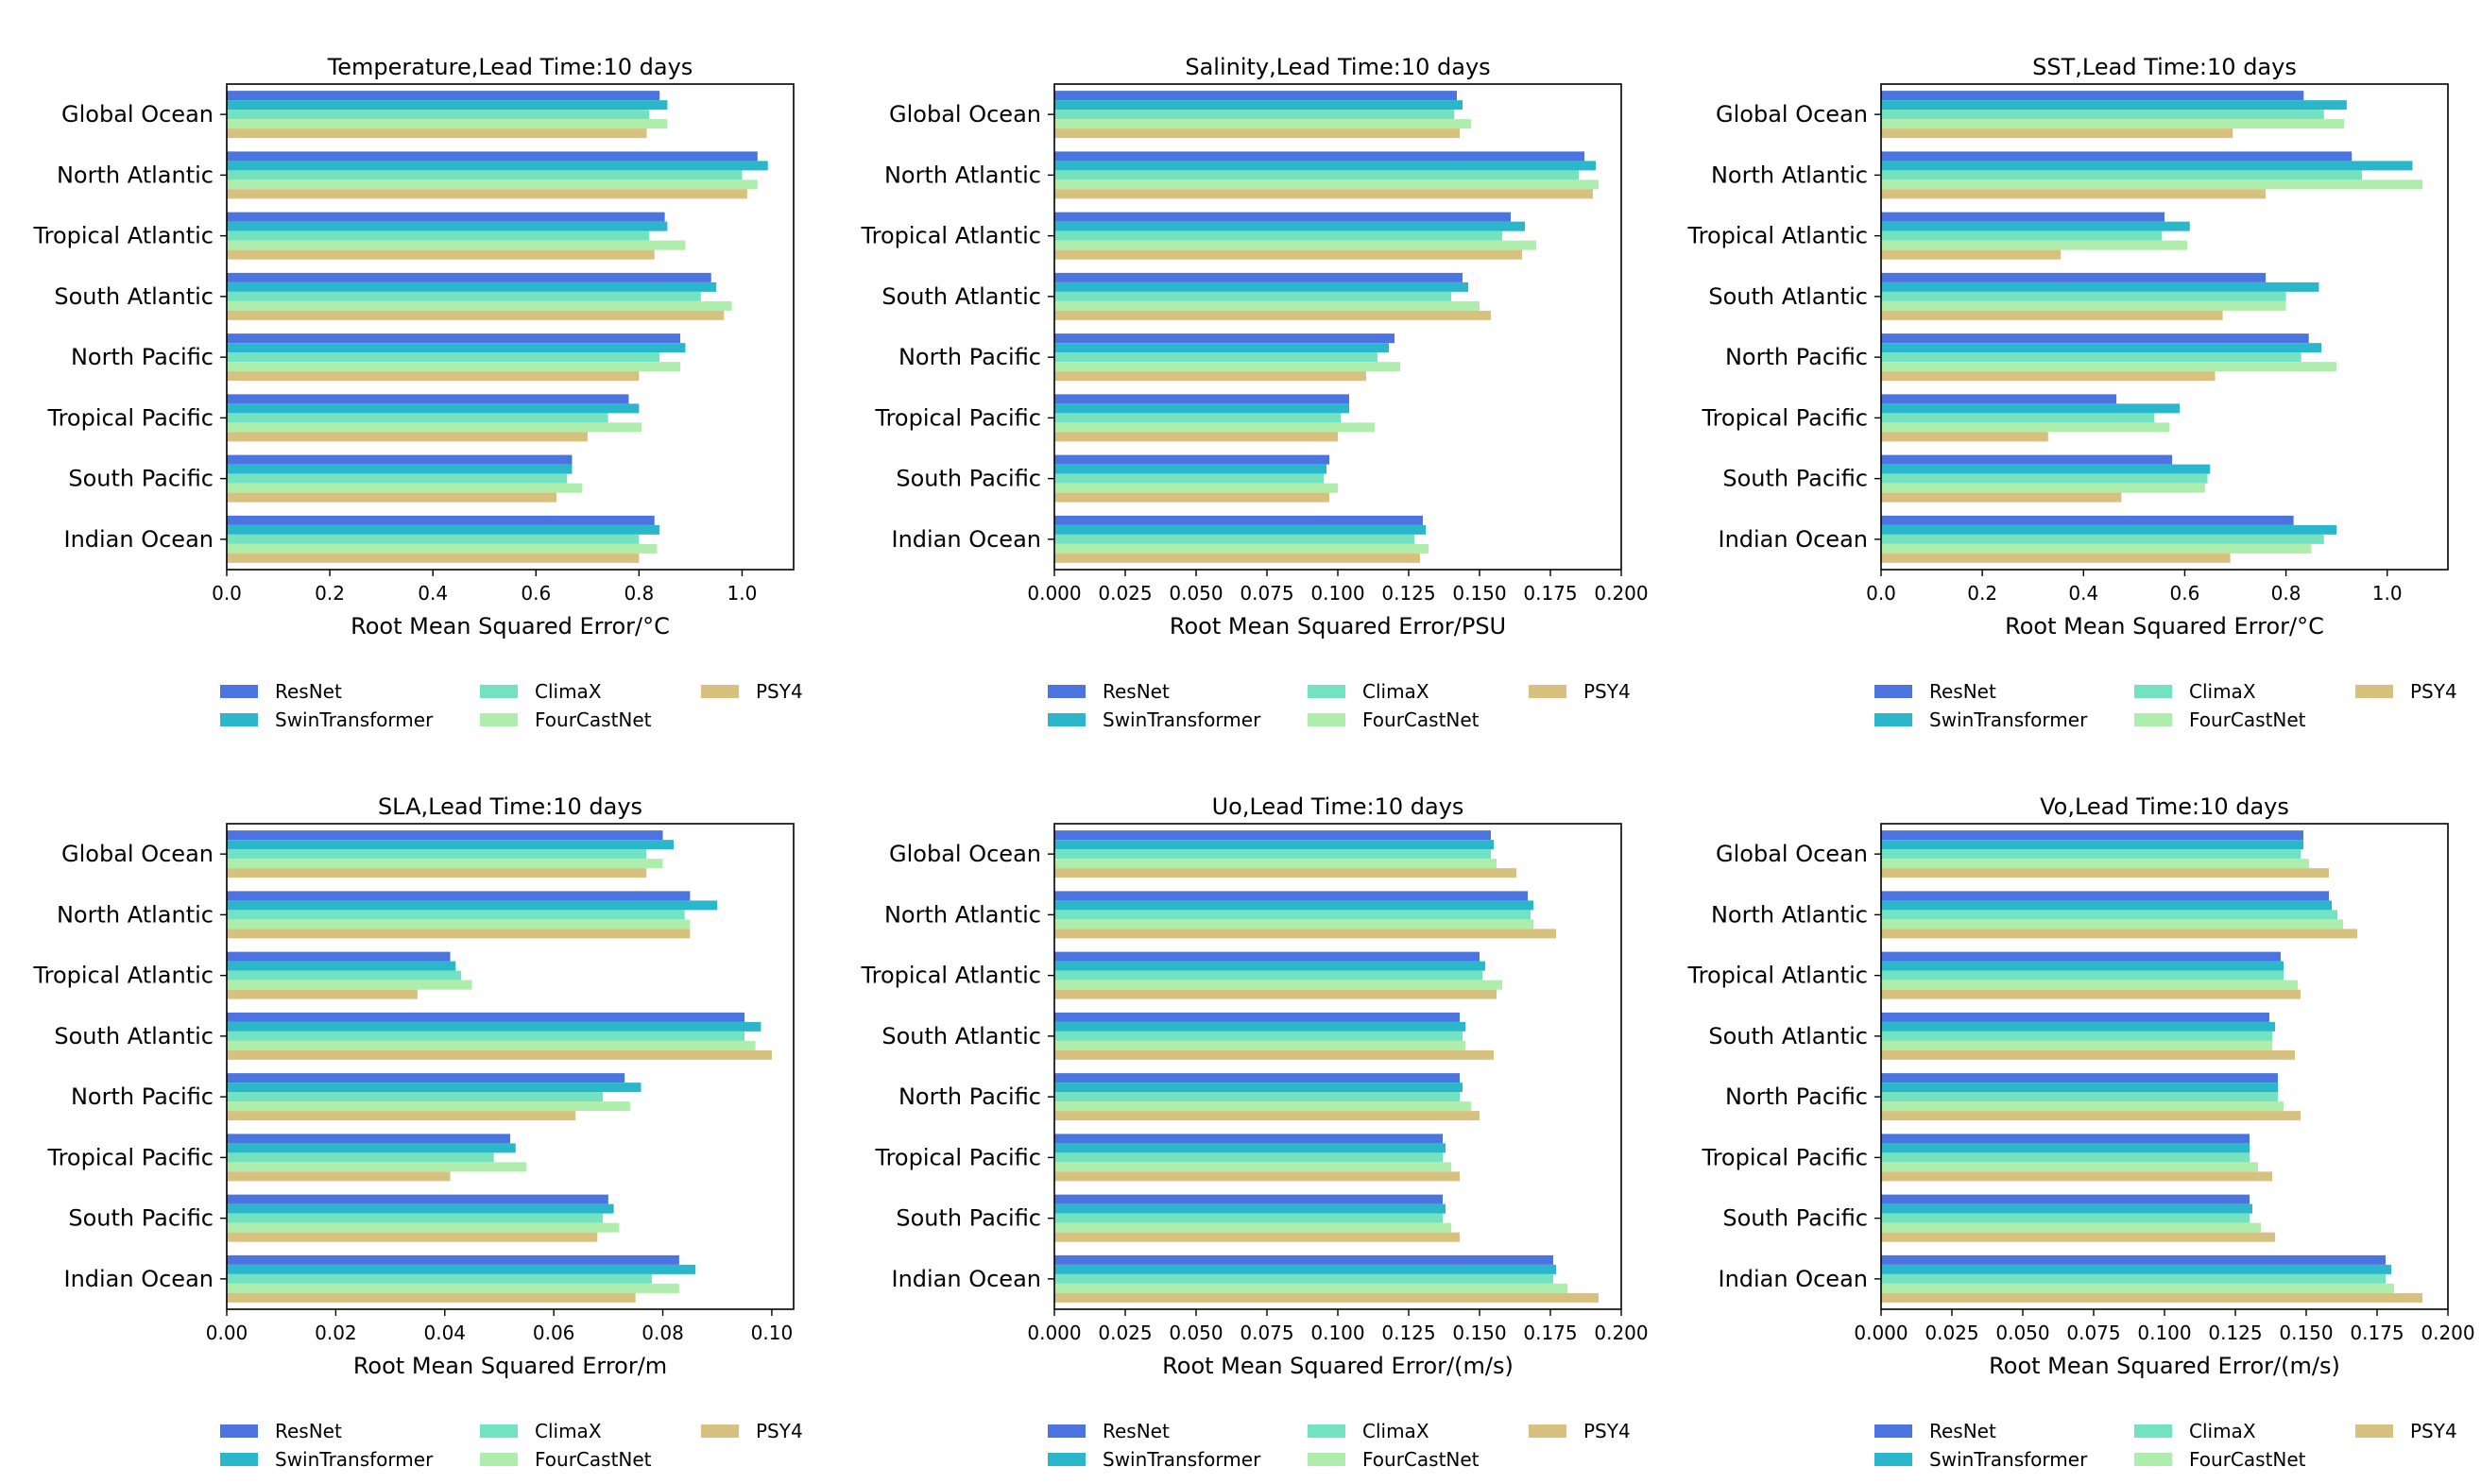 This screenshot has height=1484, width=2481. What do you see at coordinates (227, 1333) in the screenshot?
I see `x-tick-label: 0.00` at bounding box center [227, 1333].